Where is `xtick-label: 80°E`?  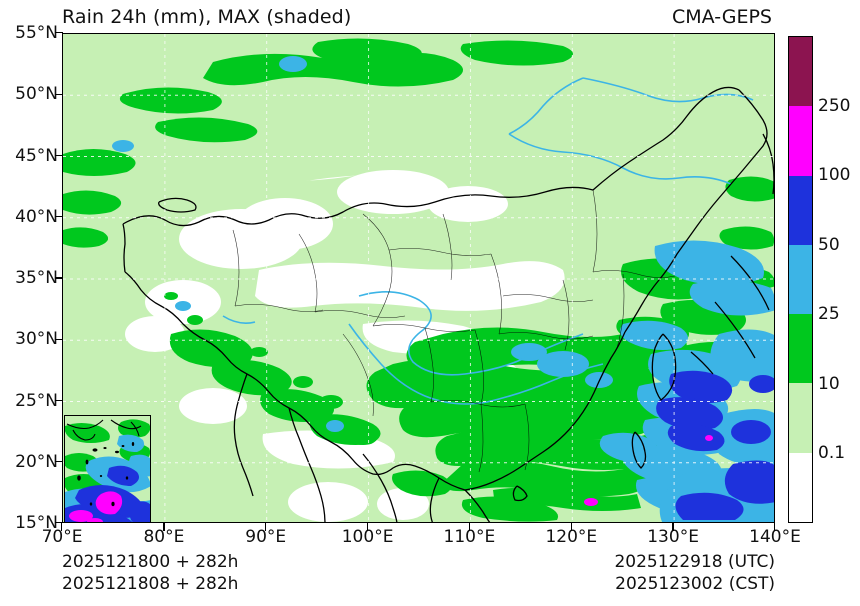 xtick-label: 80°E is located at coordinates (164, 537).